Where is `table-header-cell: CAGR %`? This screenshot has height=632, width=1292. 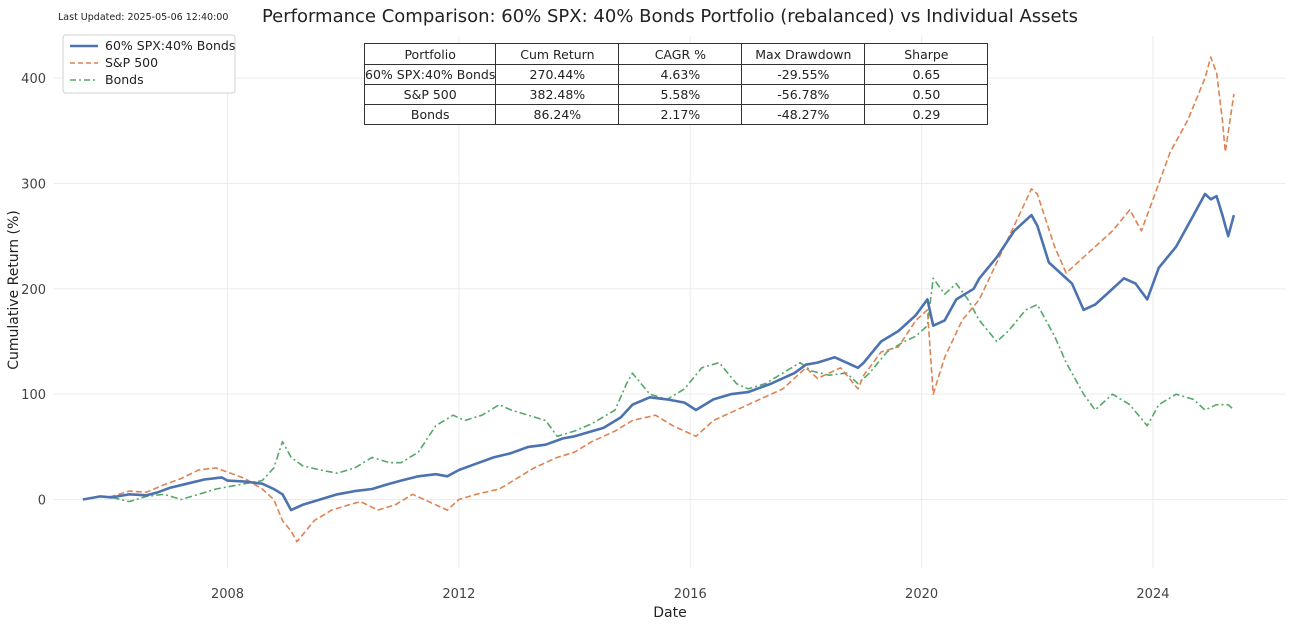
table-header-cell: CAGR % is located at coordinates (680, 54).